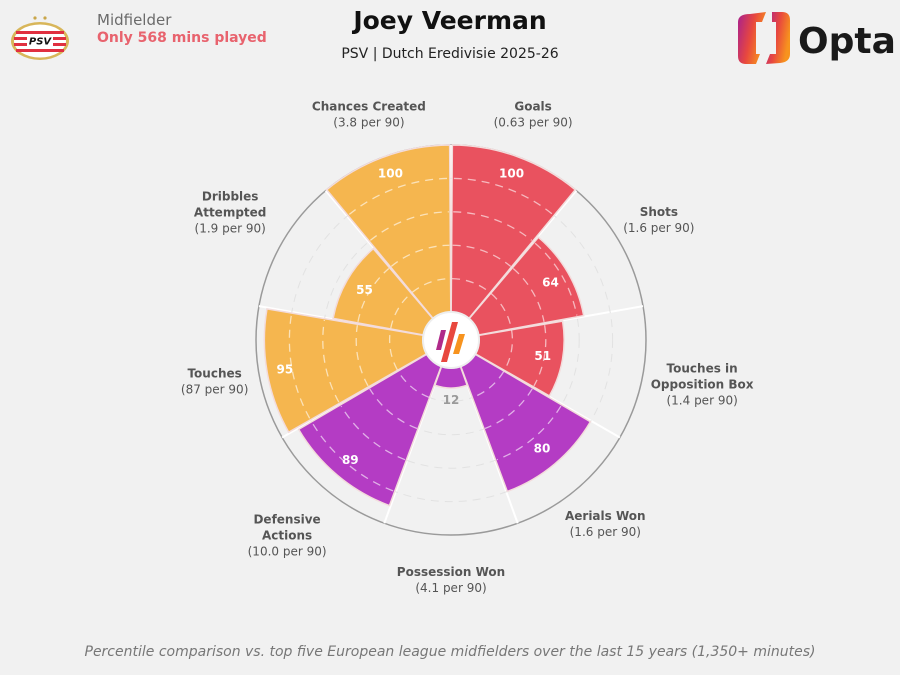 This screenshot has height=675, width=900. What do you see at coordinates (658, 220) in the screenshot?
I see `category-label: Shots (1.6 per 90)` at bounding box center [658, 220].